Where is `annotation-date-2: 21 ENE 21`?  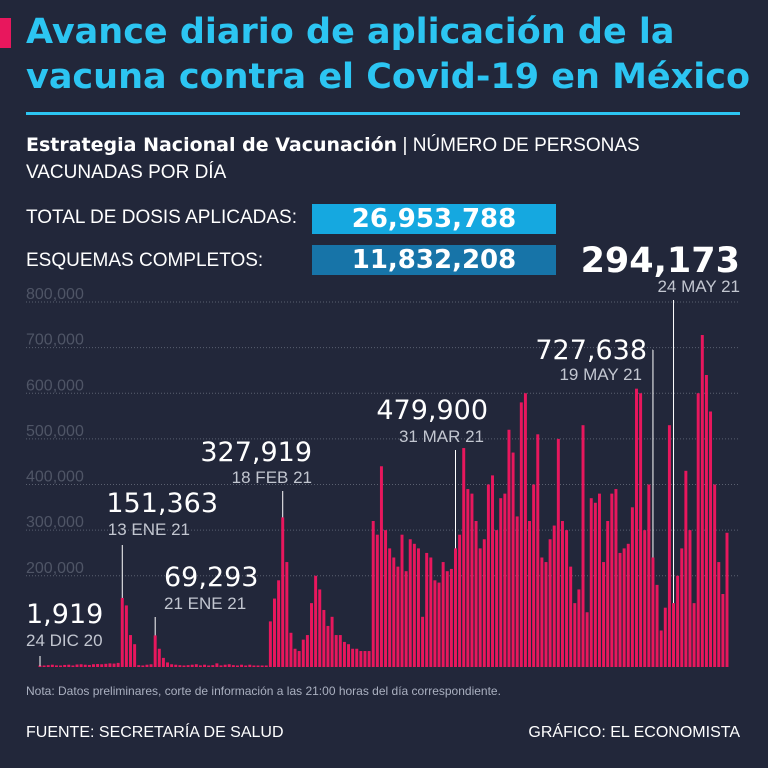
annotation-date-2: 21 ENE 21 is located at coordinates (205, 603).